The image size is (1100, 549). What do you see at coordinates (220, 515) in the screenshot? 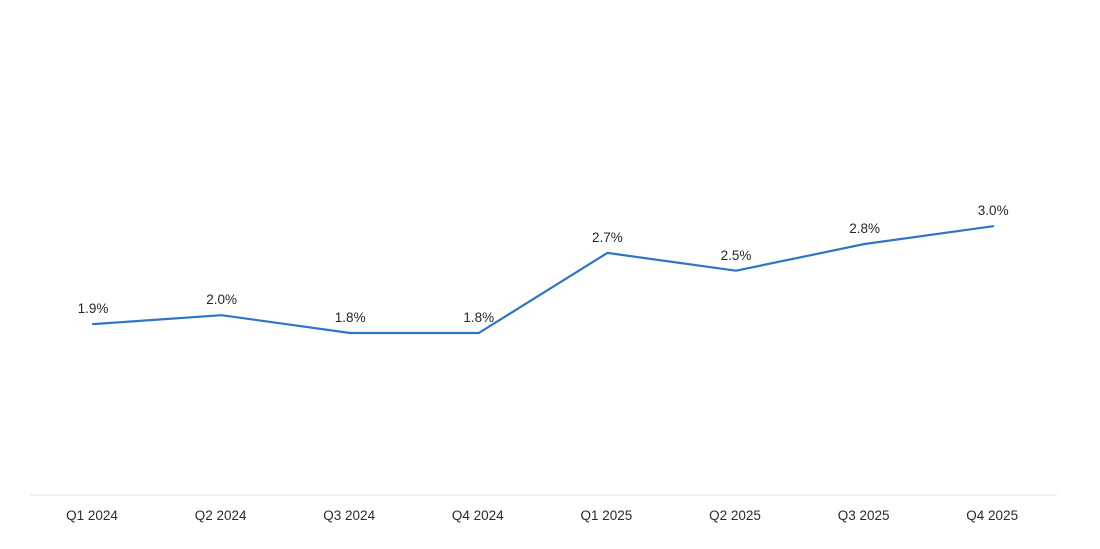
I see `x-axis-tick-label: Q2 2024` at bounding box center [220, 515].